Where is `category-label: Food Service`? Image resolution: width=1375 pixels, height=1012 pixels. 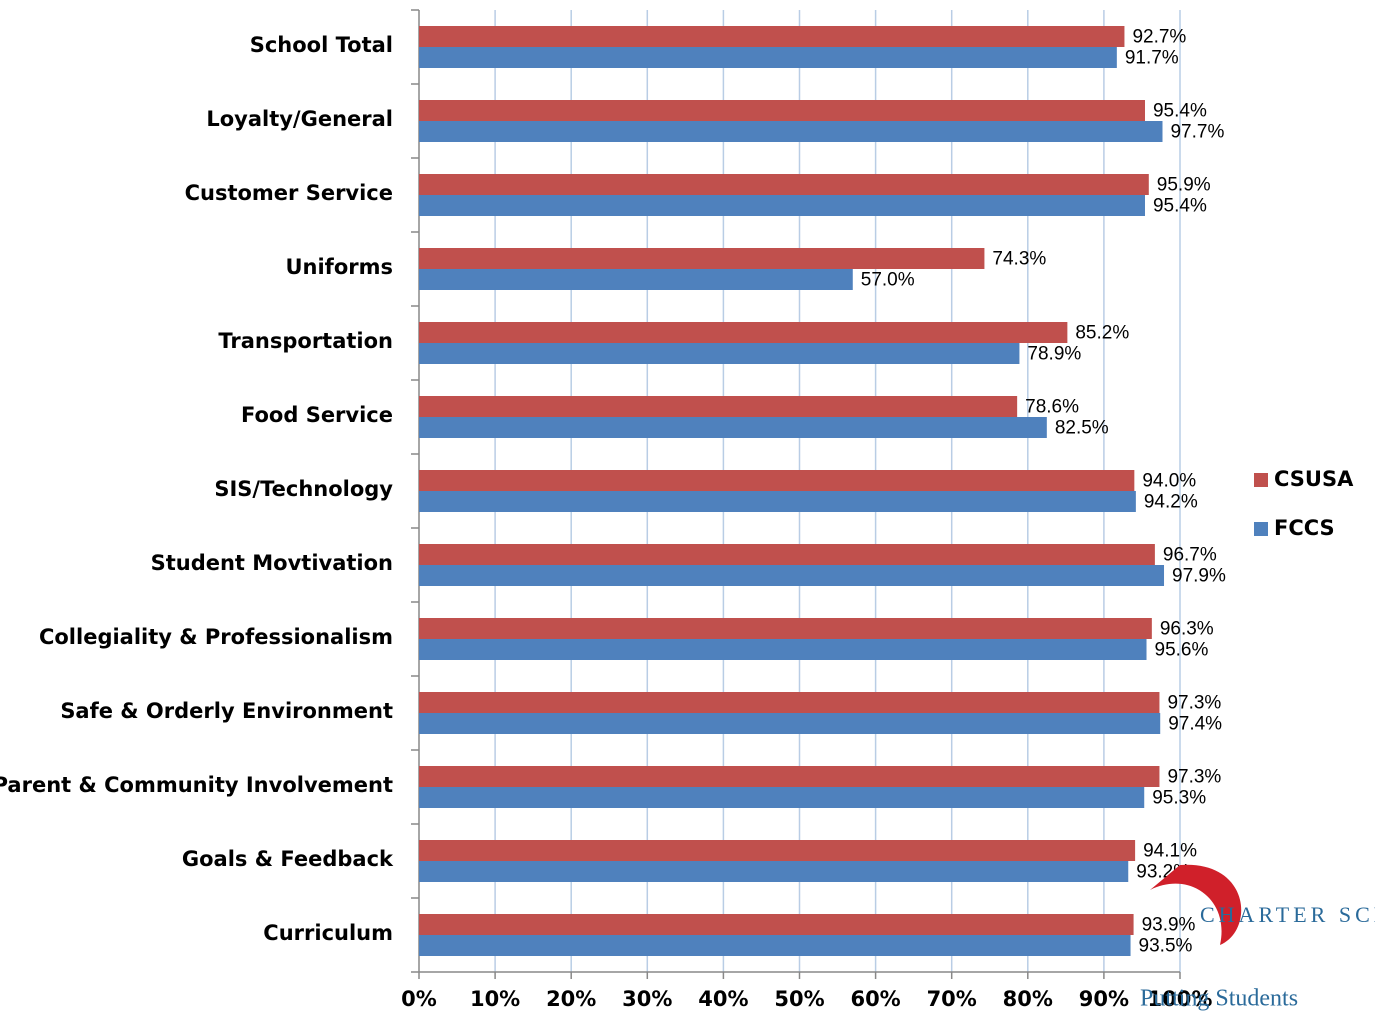 category-label: Food Service is located at coordinates (317, 415).